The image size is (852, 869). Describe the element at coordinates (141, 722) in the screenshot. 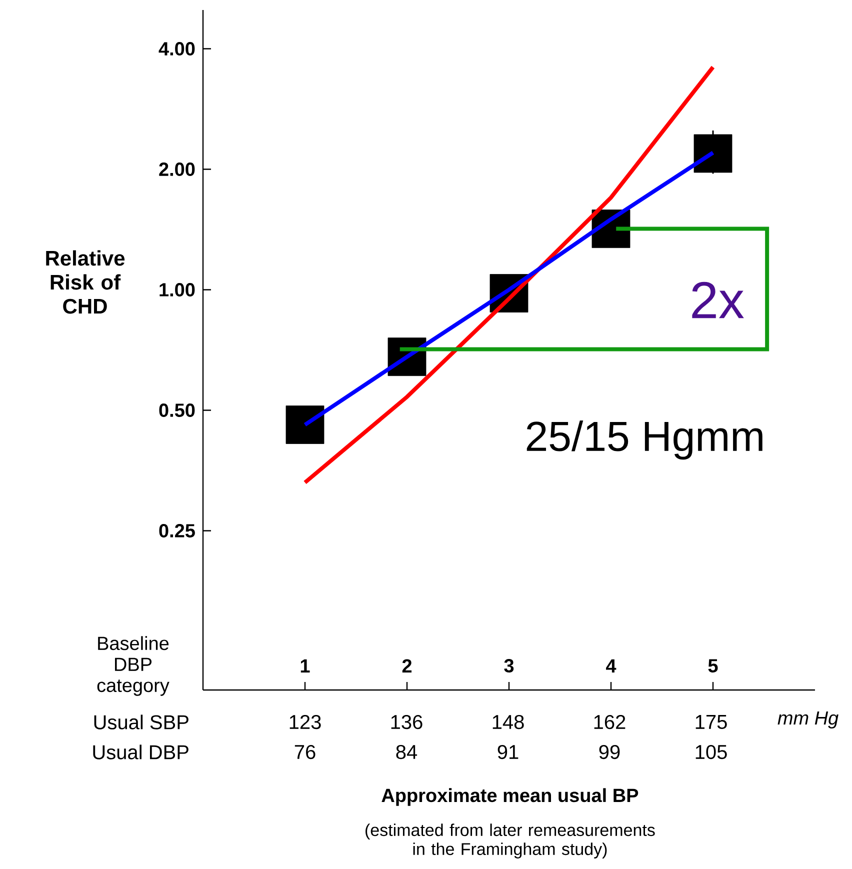

I see `text: Usual SBP` at that location.